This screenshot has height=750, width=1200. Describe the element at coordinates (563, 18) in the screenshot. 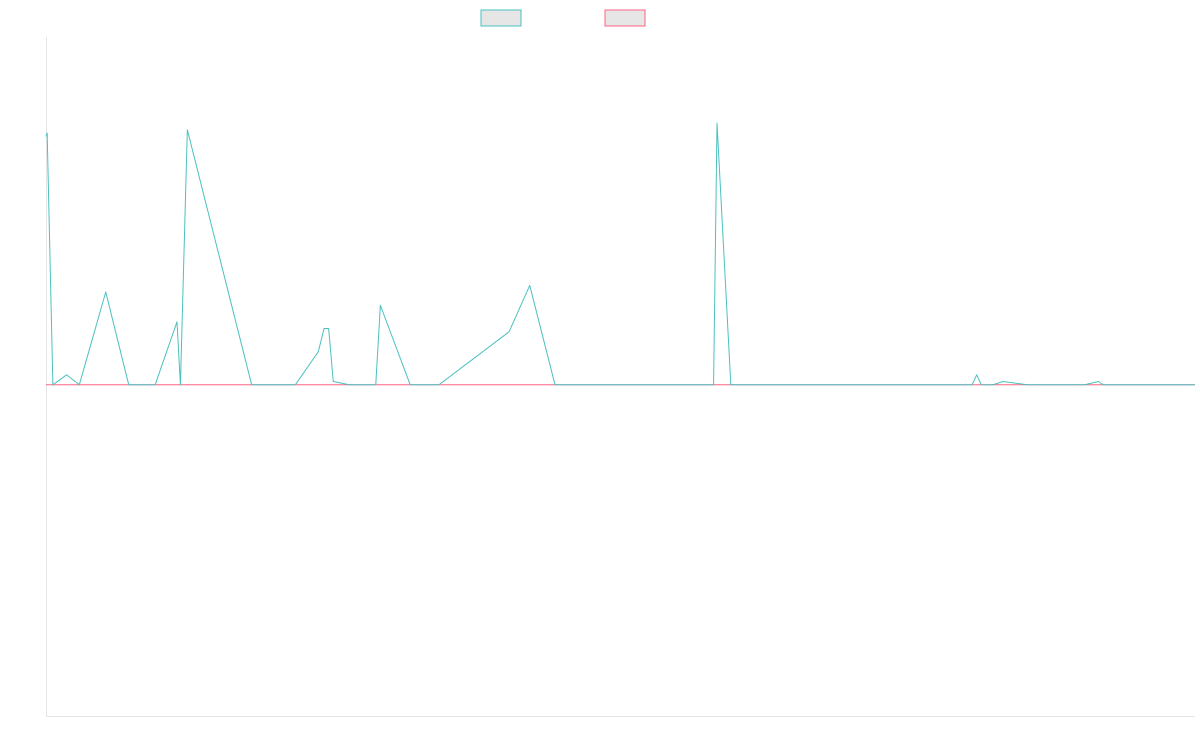

I see `legend` at that location.